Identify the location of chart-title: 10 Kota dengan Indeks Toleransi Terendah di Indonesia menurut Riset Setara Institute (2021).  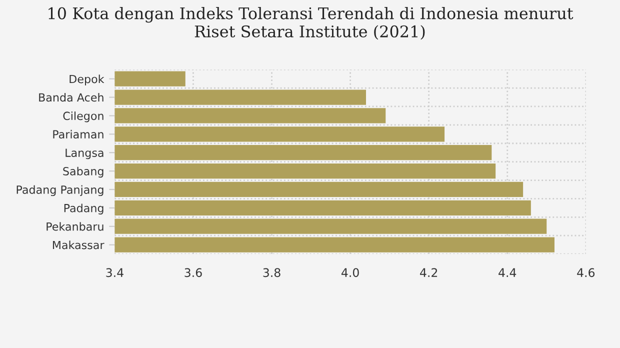
(311, 23).